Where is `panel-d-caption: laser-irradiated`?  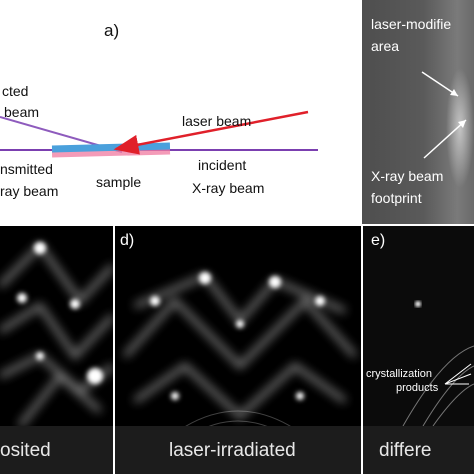 panel-d-caption: laser-irradiated is located at coordinates (232, 450).